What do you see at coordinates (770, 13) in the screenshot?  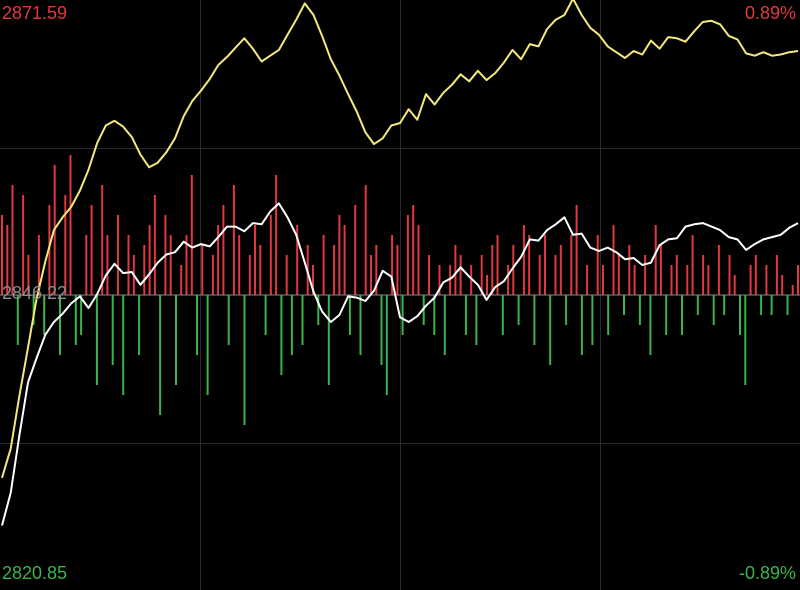 I see `pct-high-label: 0.89%` at bounding box center [770, 13].